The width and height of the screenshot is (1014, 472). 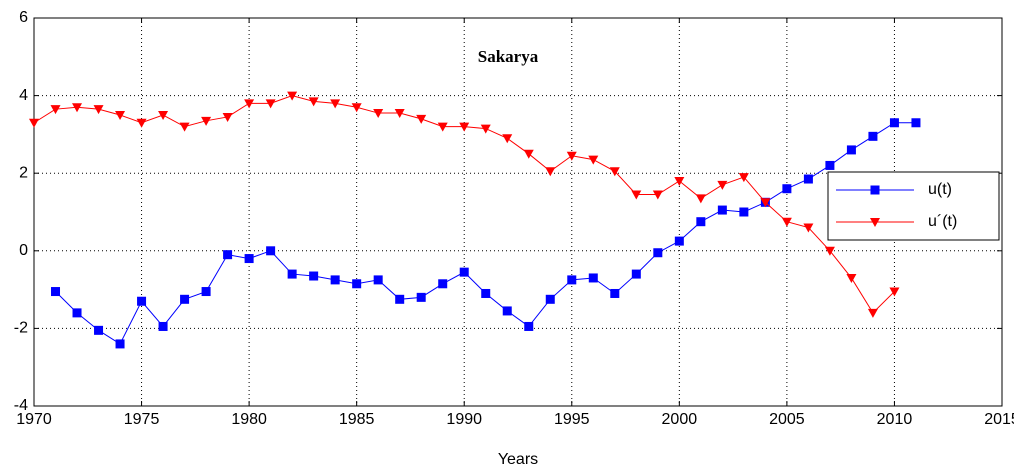 I want to click on x-tick-label: 1970, so click(x=34, y=419).